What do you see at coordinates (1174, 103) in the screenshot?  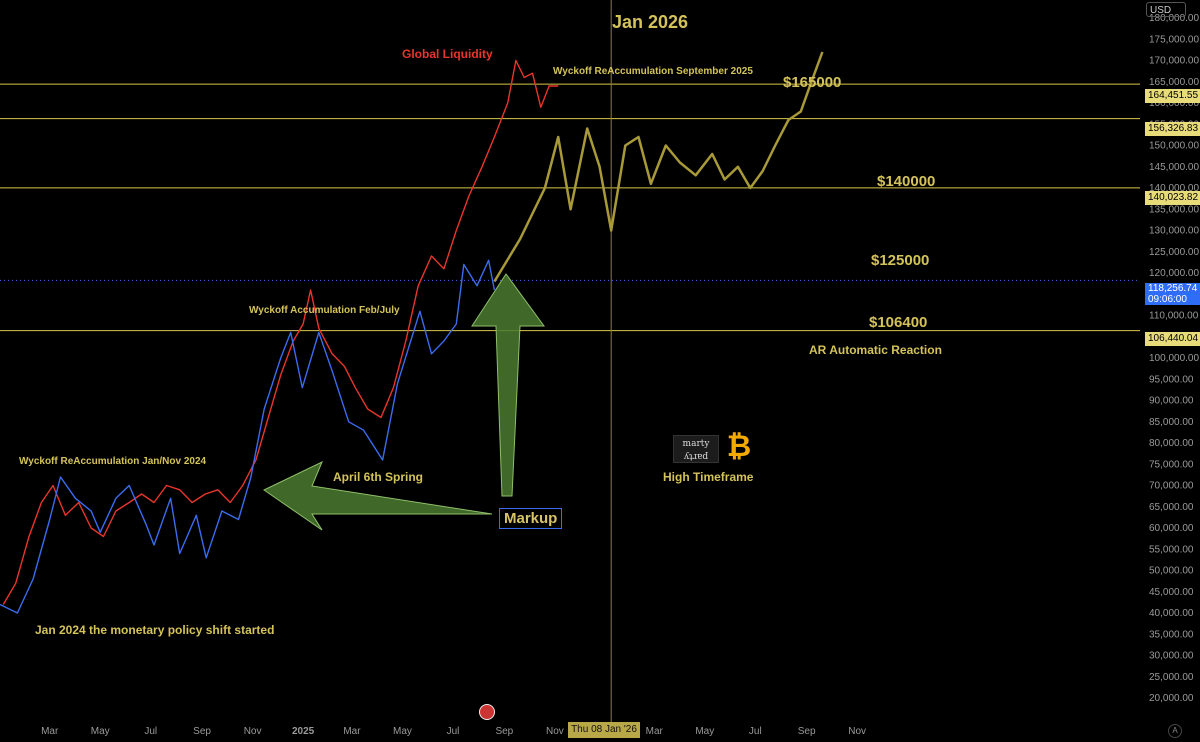 I see `price-tick: 160,000.00` at bounding box center [1174, 103].